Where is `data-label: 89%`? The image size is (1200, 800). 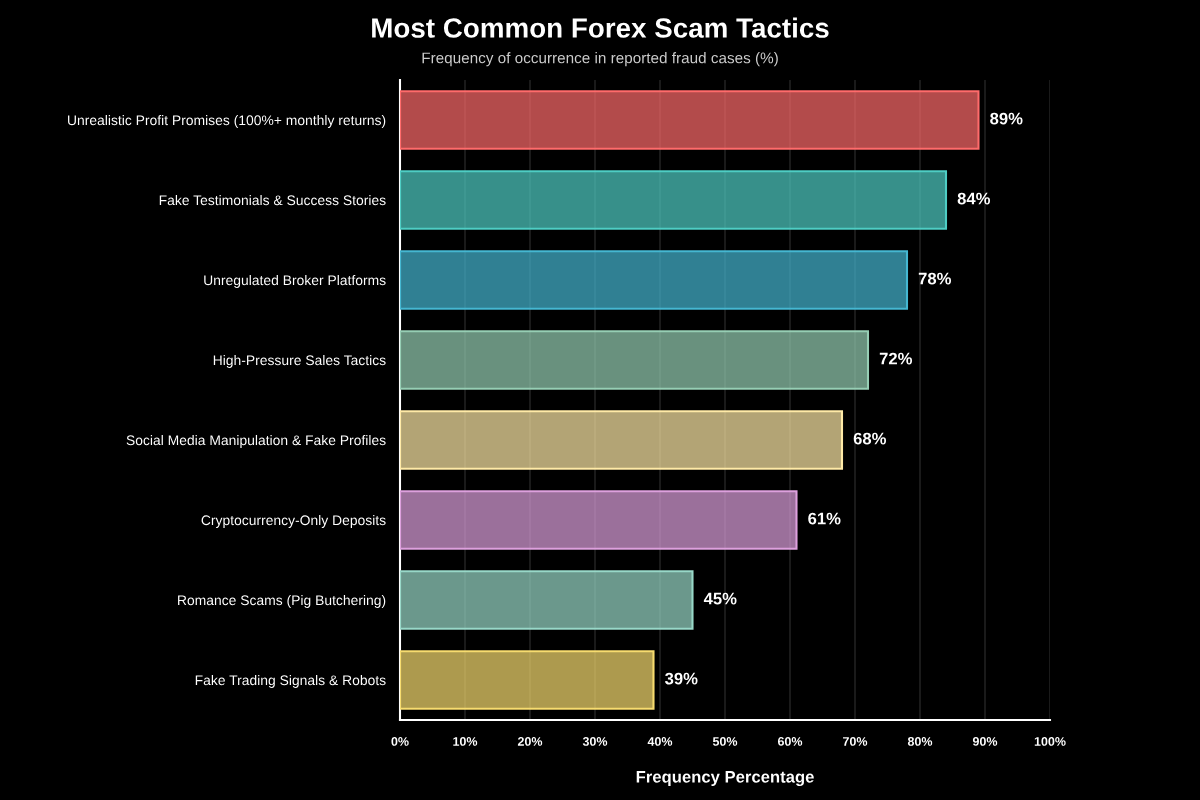 data-label: 89% is located at coordinates (1006, 118).